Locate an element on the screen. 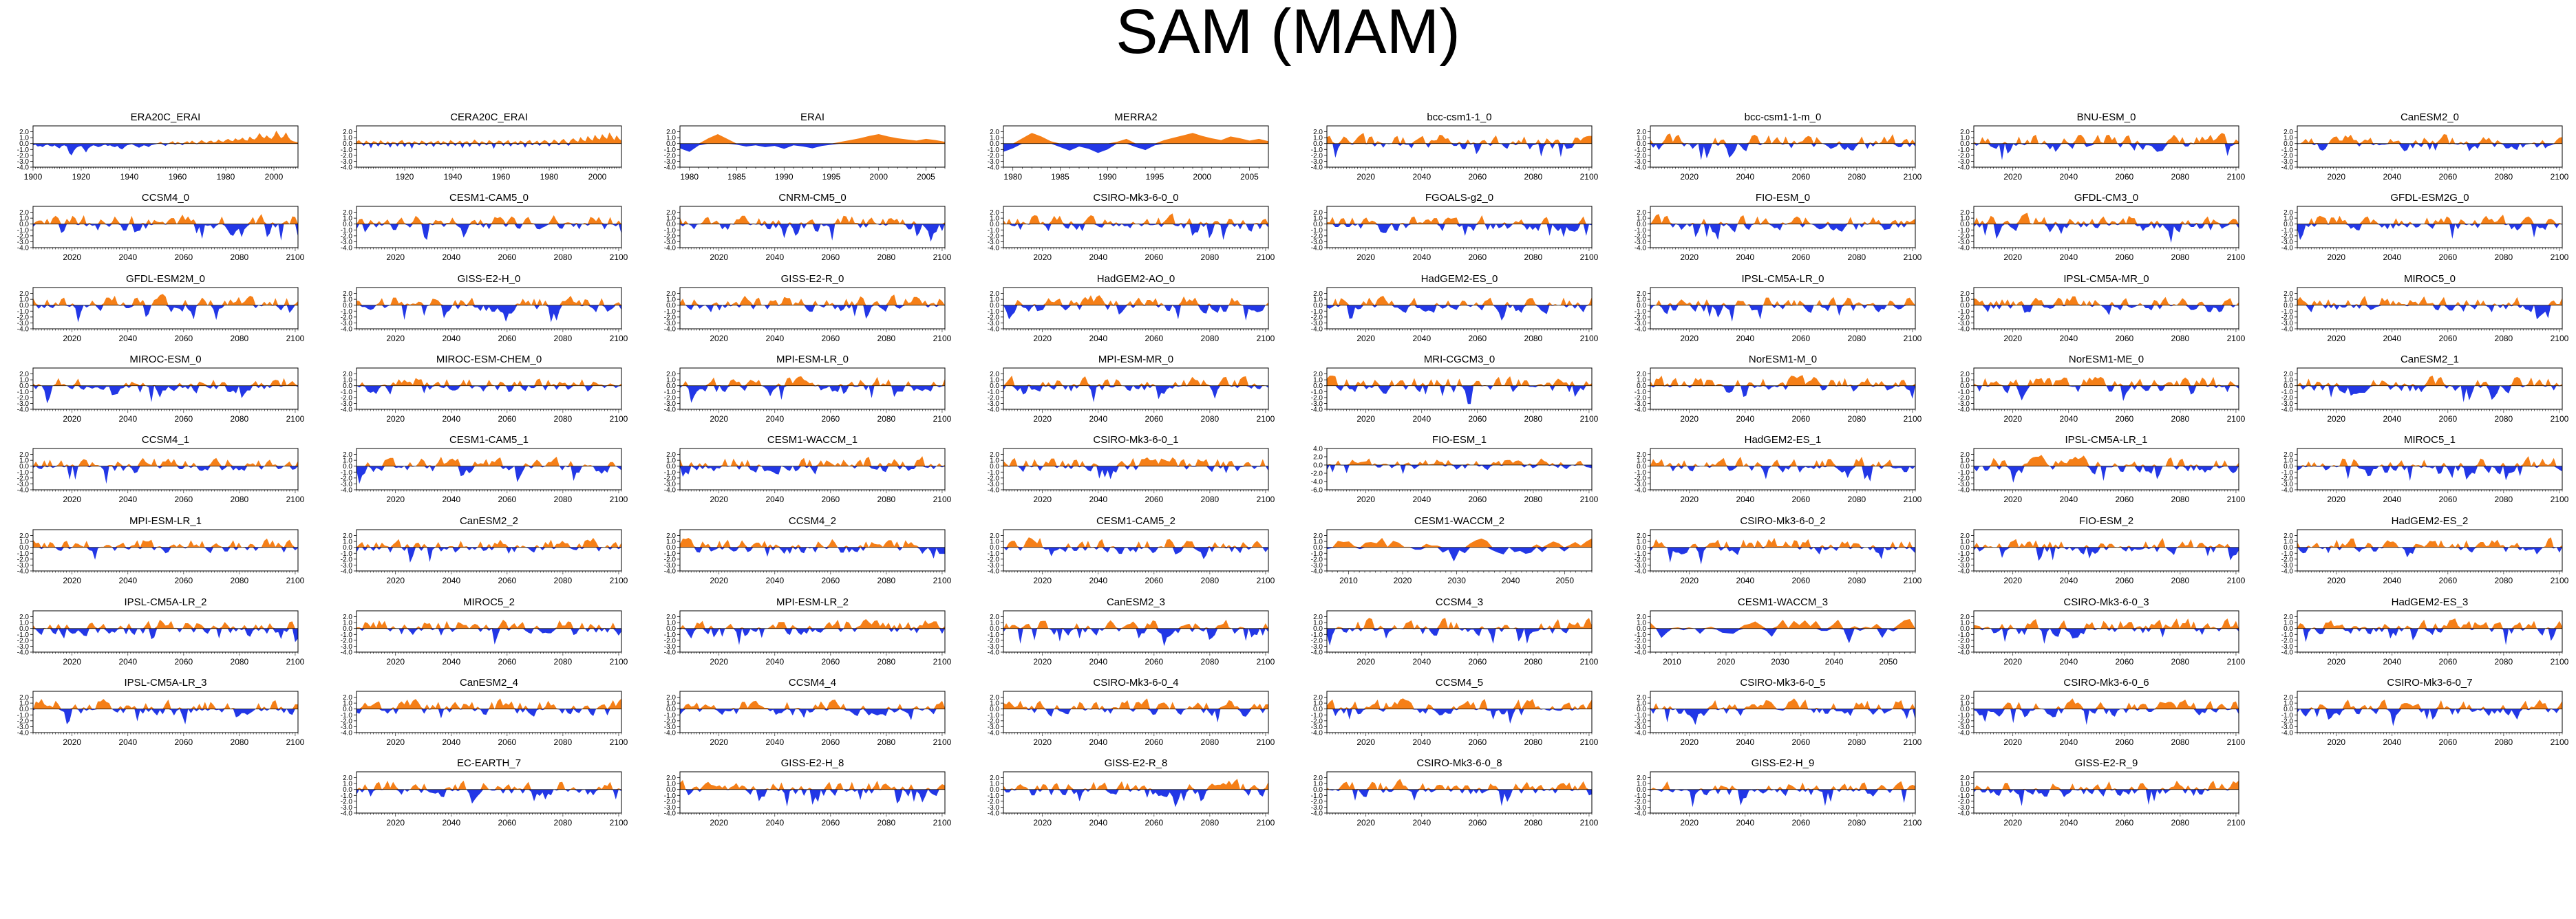  panel-title: BNU-ESM_0 is located at coordinates (2106, 117).